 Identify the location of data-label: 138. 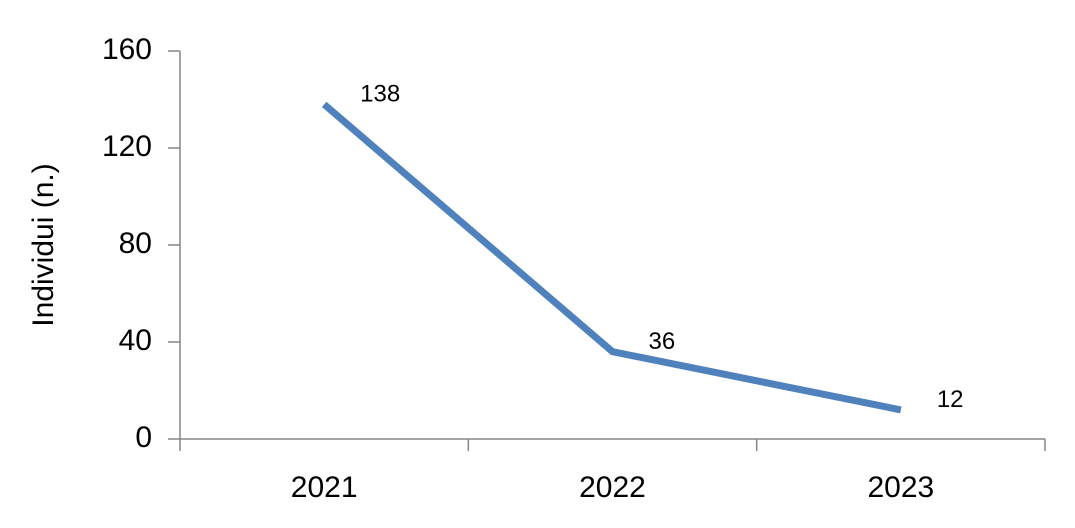
(380, 94).